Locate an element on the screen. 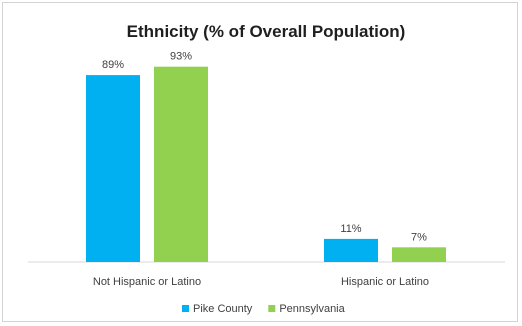  data-label-pike-county-not-hispanic-or-latino: 89% is located at coordinates (113, 65).